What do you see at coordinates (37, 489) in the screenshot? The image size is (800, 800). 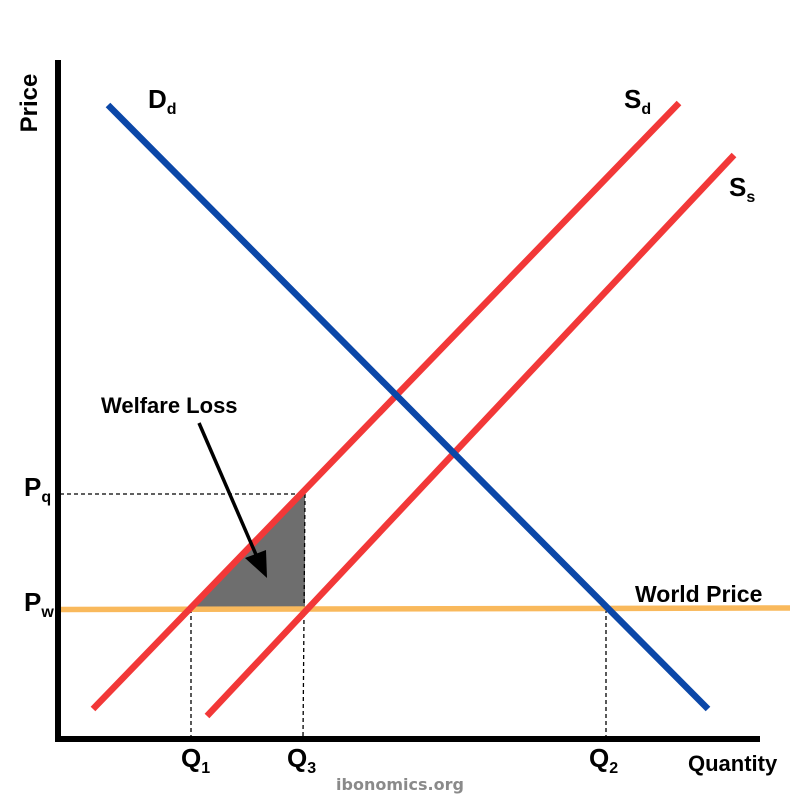 I see `pq-label: Pq` at bounding box center [37, 489].